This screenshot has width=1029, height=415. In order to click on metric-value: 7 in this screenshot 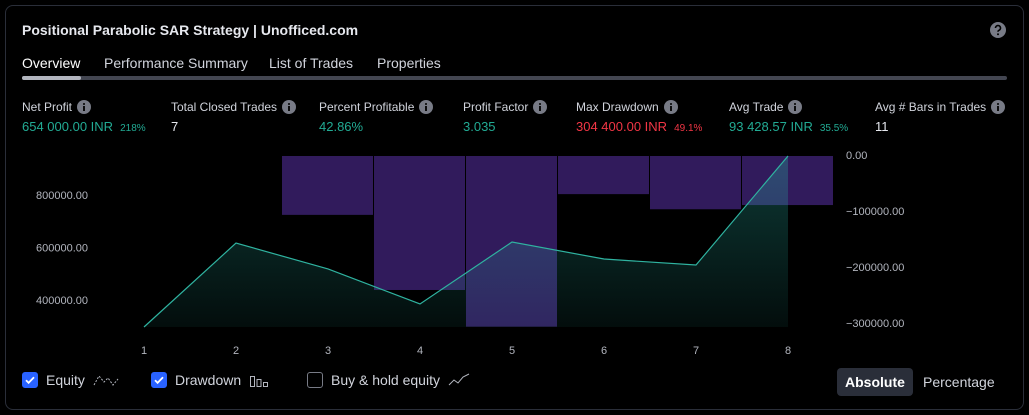, I will do `click(174, 126)`.